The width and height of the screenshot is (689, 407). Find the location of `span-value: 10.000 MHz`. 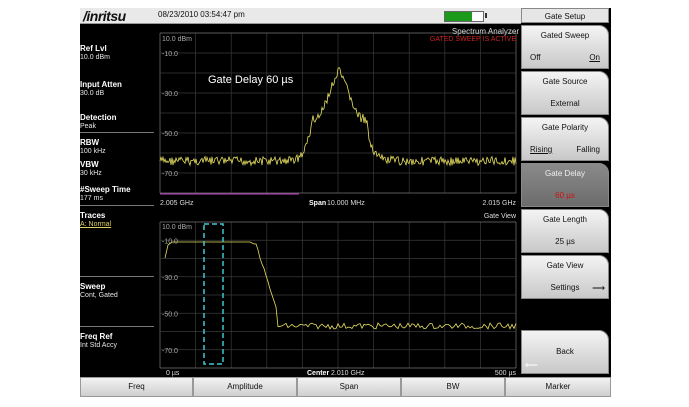

span-value: 10.000 MHz is located at coordinates (346, 203).